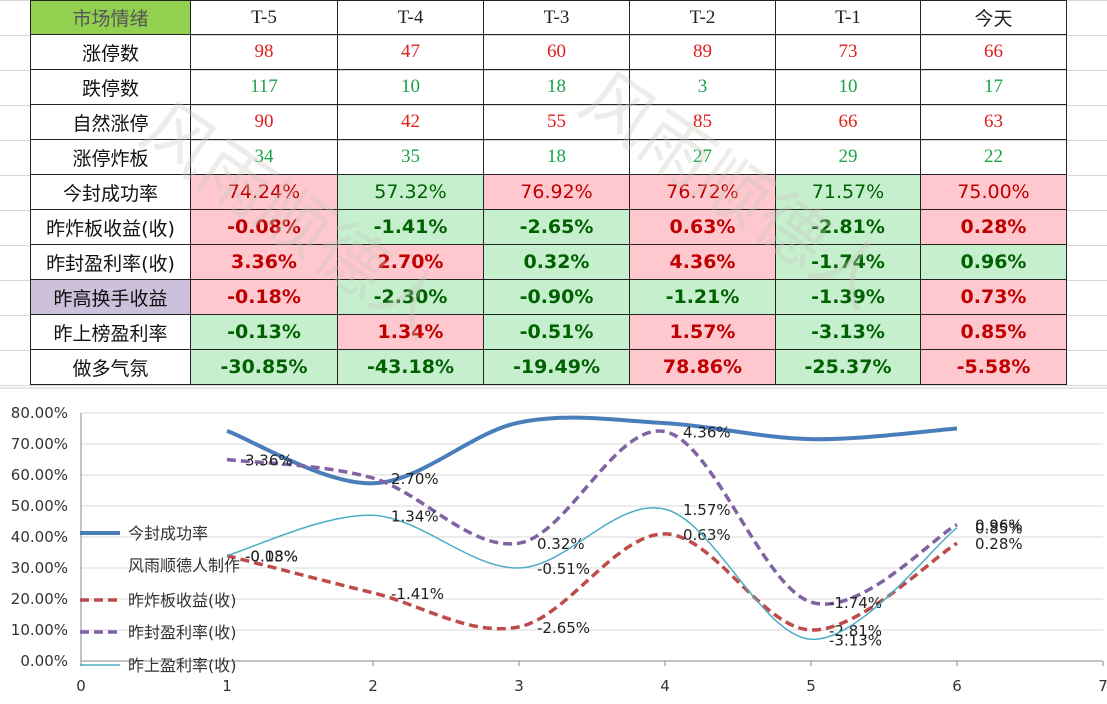 This screenshot has width=1107, height=704. What do you see at coordinates (411, 262) in the screenshot?
I see `table-cell: 2.70%` at bounding box center [411, 262].